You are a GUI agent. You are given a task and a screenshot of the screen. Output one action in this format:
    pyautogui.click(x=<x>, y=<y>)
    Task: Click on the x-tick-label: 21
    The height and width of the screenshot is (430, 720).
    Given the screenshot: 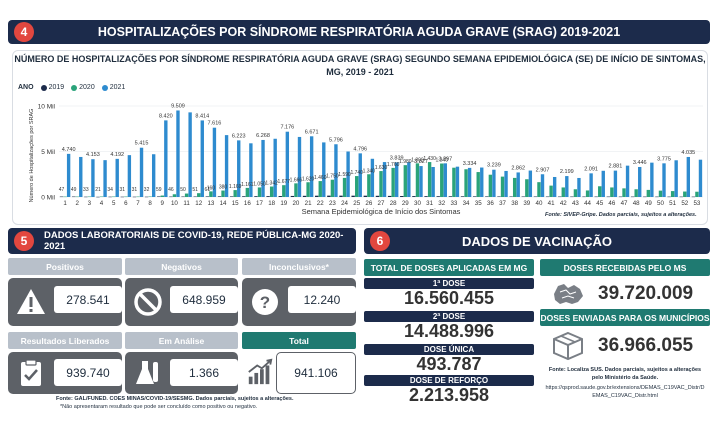 What is the action you would take?
    pyautogui.click(x=308, y=203)
    